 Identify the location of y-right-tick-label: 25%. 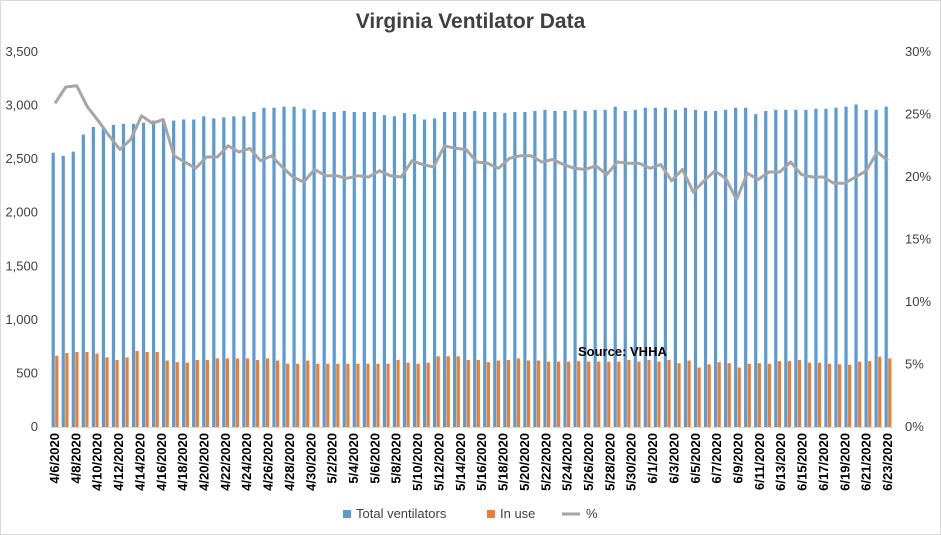
(918, 114).